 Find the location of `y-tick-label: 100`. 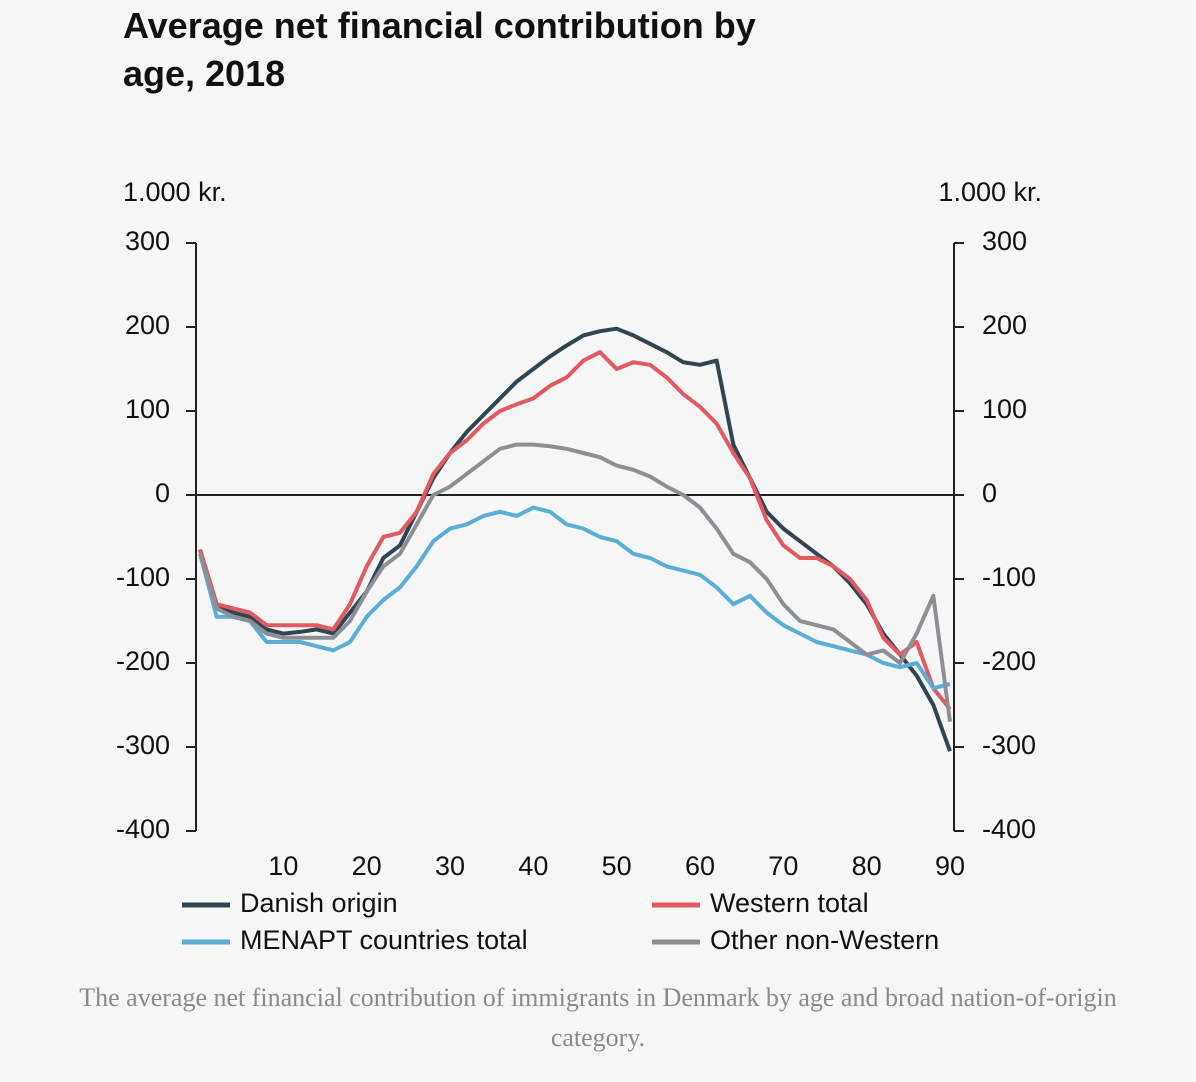

y-tick-label: 100 is located at coordinates (147, 409).